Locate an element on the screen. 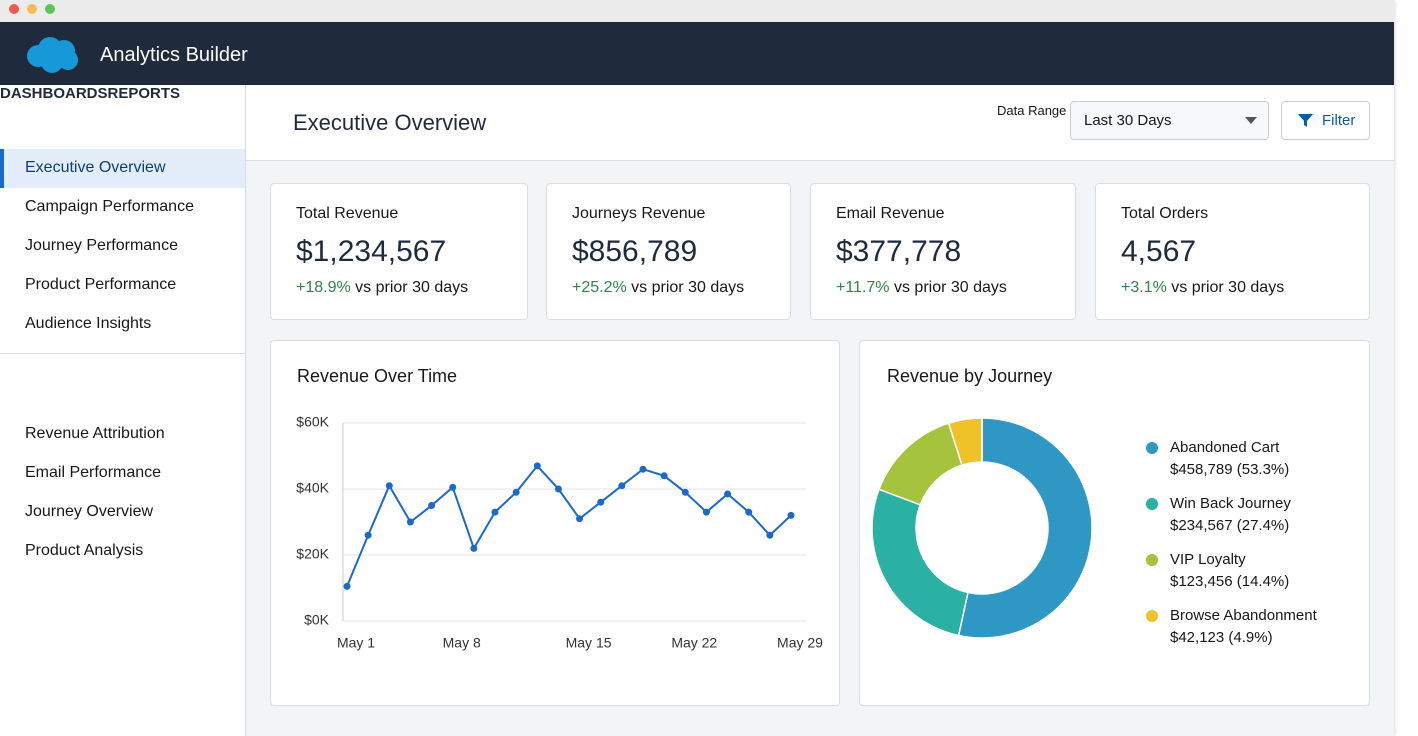 The image size is (1418, 736). title-bar is located at coordinates (697, 11).